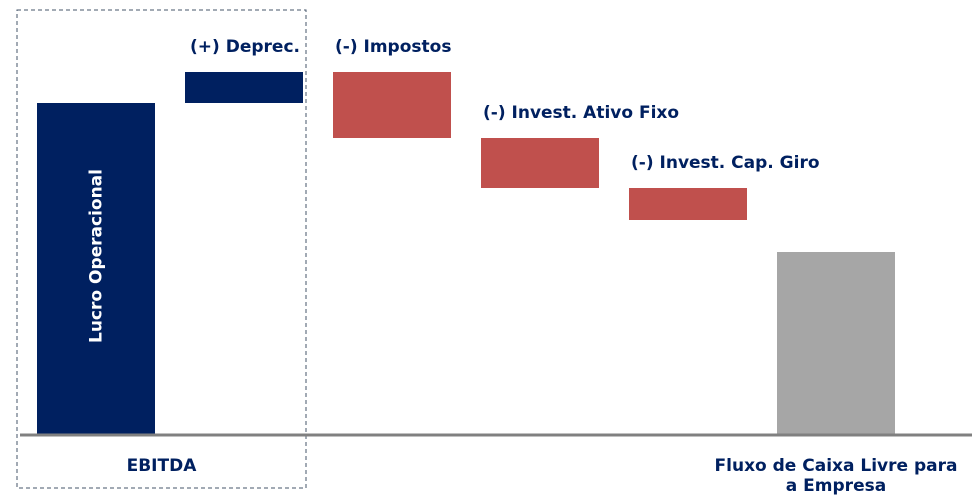 The height and width of the screenshot is (499, 972). I want to click on category-label: (-) Invest. Cap. Giro, so click(725, 163).